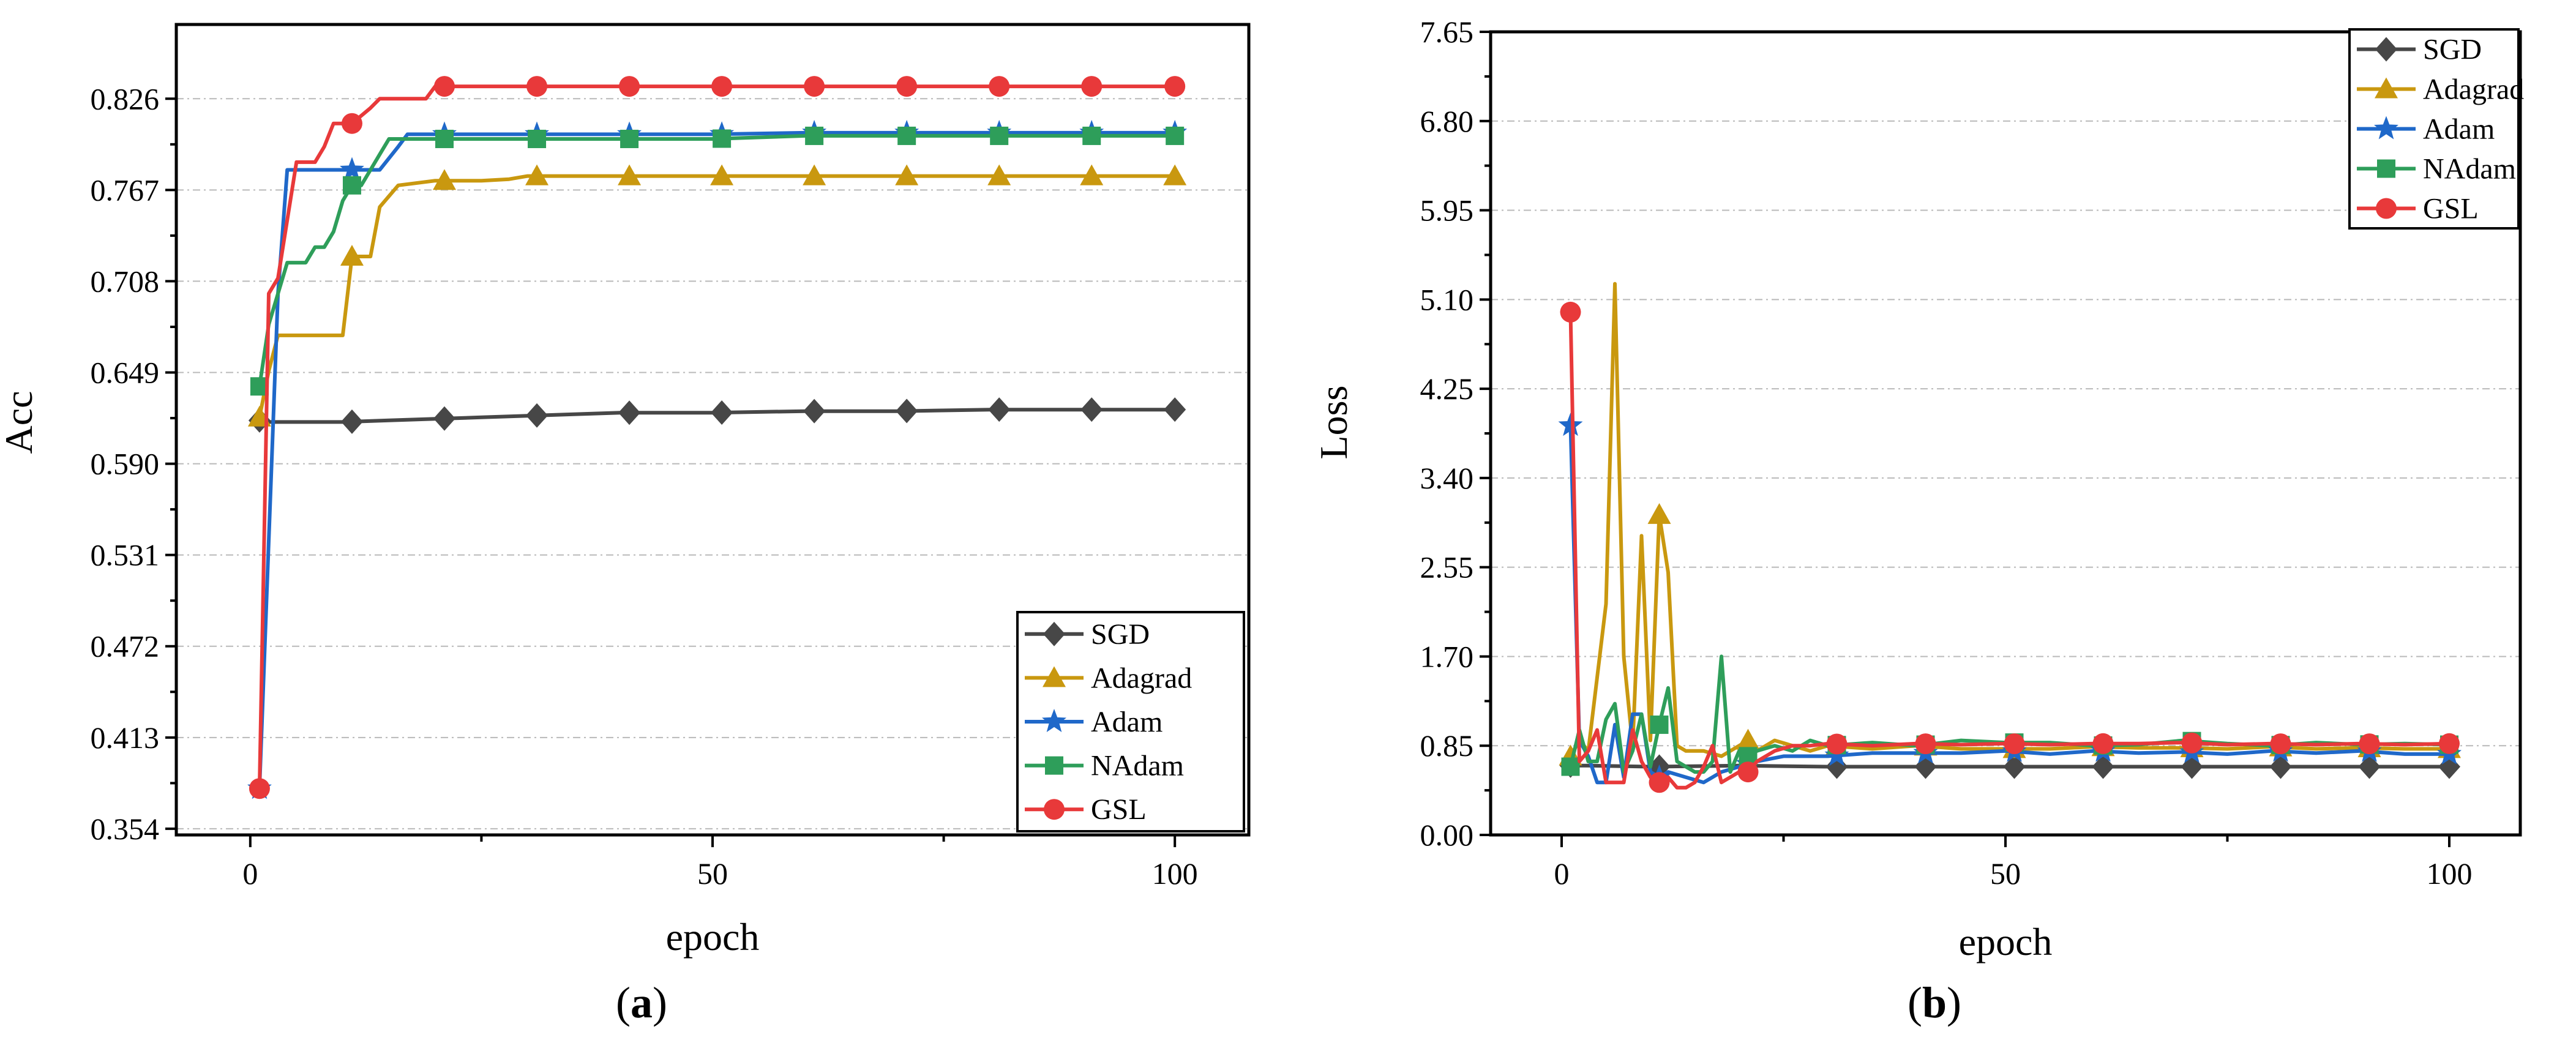  I want to click on ytick-label: 0.85, so click(1447, 745).